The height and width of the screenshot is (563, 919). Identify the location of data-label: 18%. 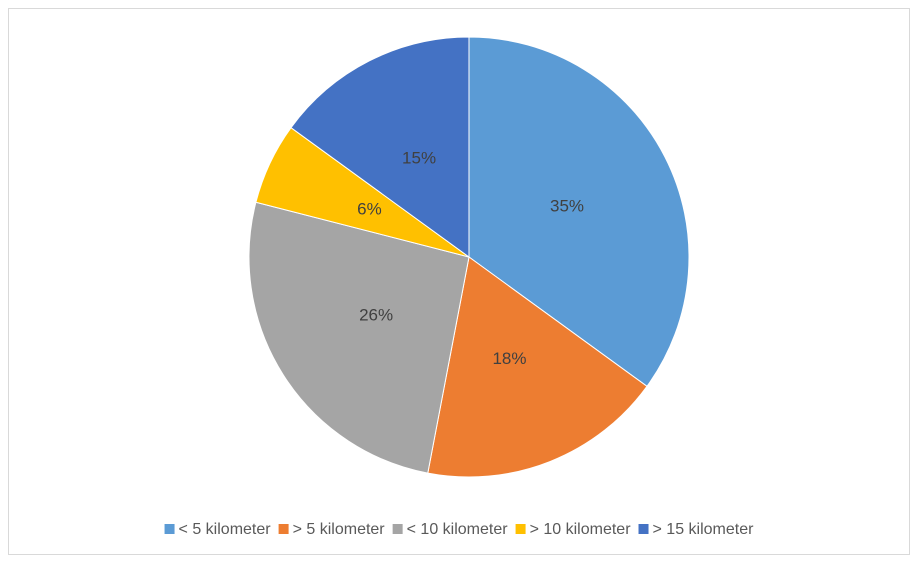
(509, 358).